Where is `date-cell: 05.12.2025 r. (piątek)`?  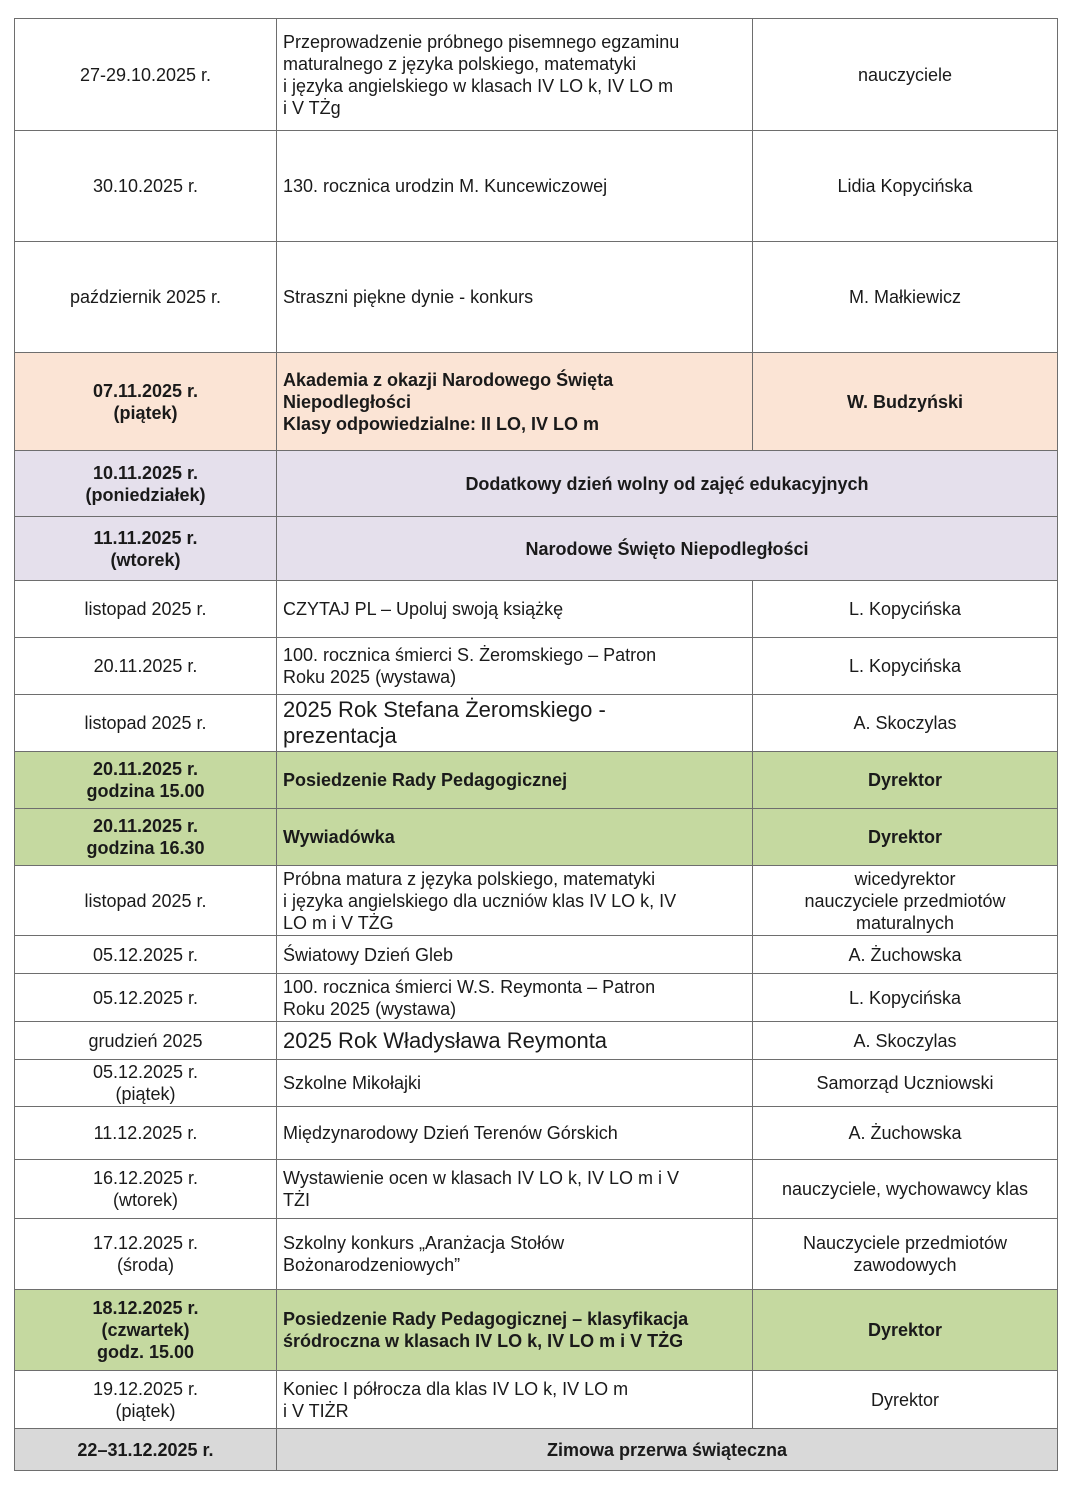
date-cell: 05.12.2025 r. (piątek) is located at coordinates (145, 1083).